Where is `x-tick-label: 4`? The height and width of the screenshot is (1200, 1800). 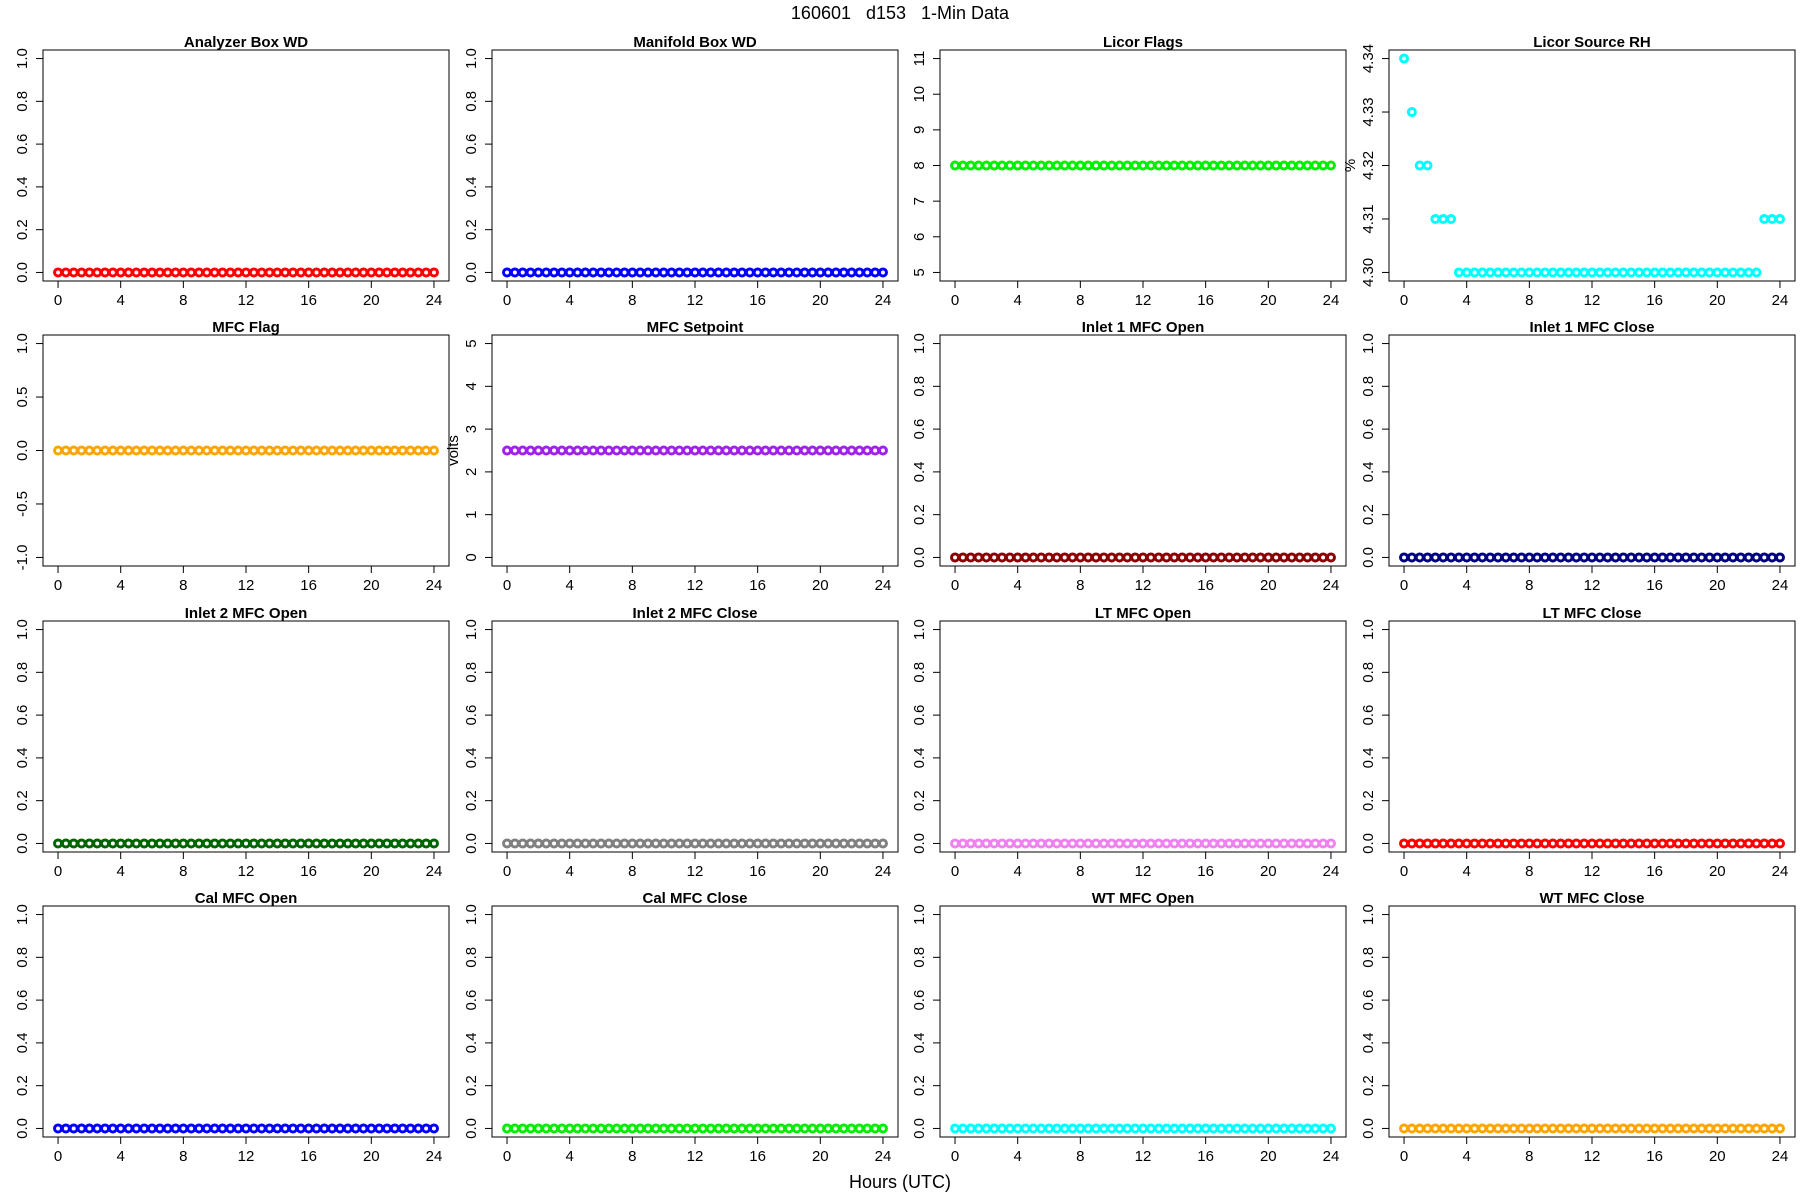 x-tick-label: 4 is located at coordinates (121, 585).